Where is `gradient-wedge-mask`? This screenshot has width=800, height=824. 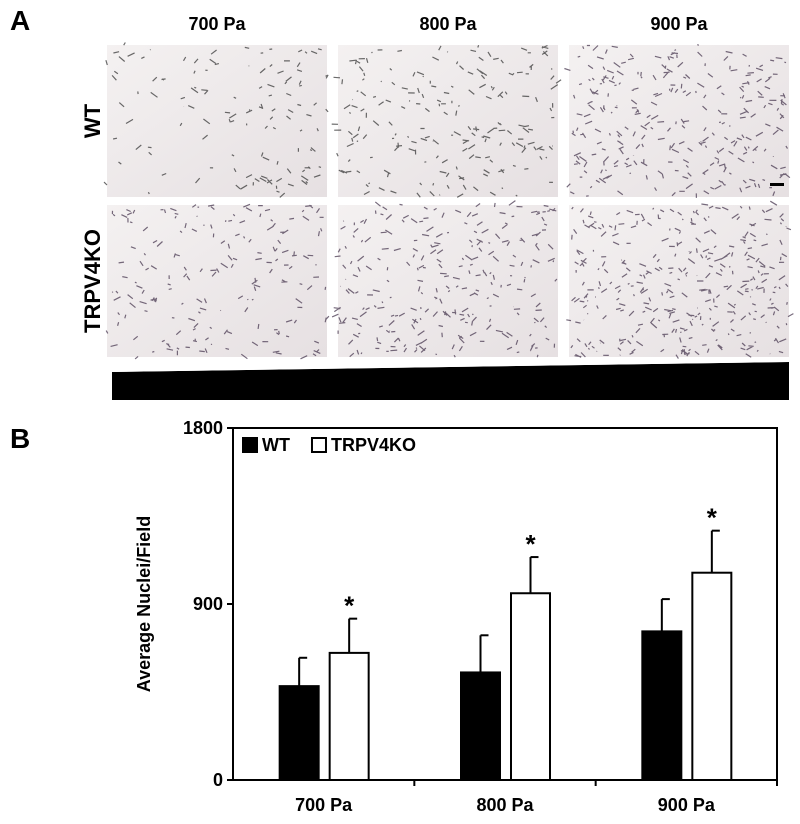
gradient-wedge-mask is located at coordinates (450, 367).